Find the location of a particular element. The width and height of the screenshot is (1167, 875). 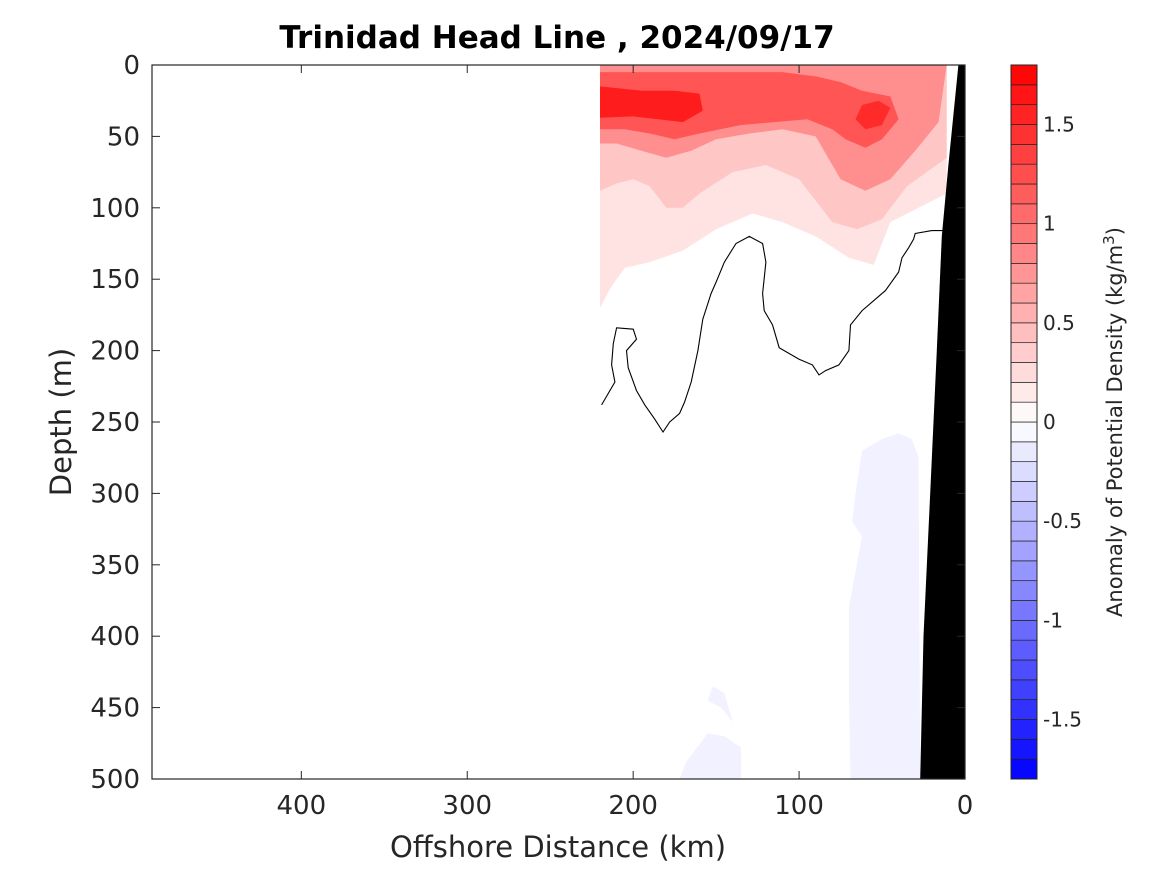

x-tick-label: 300 is located at coordinates (467, 806).